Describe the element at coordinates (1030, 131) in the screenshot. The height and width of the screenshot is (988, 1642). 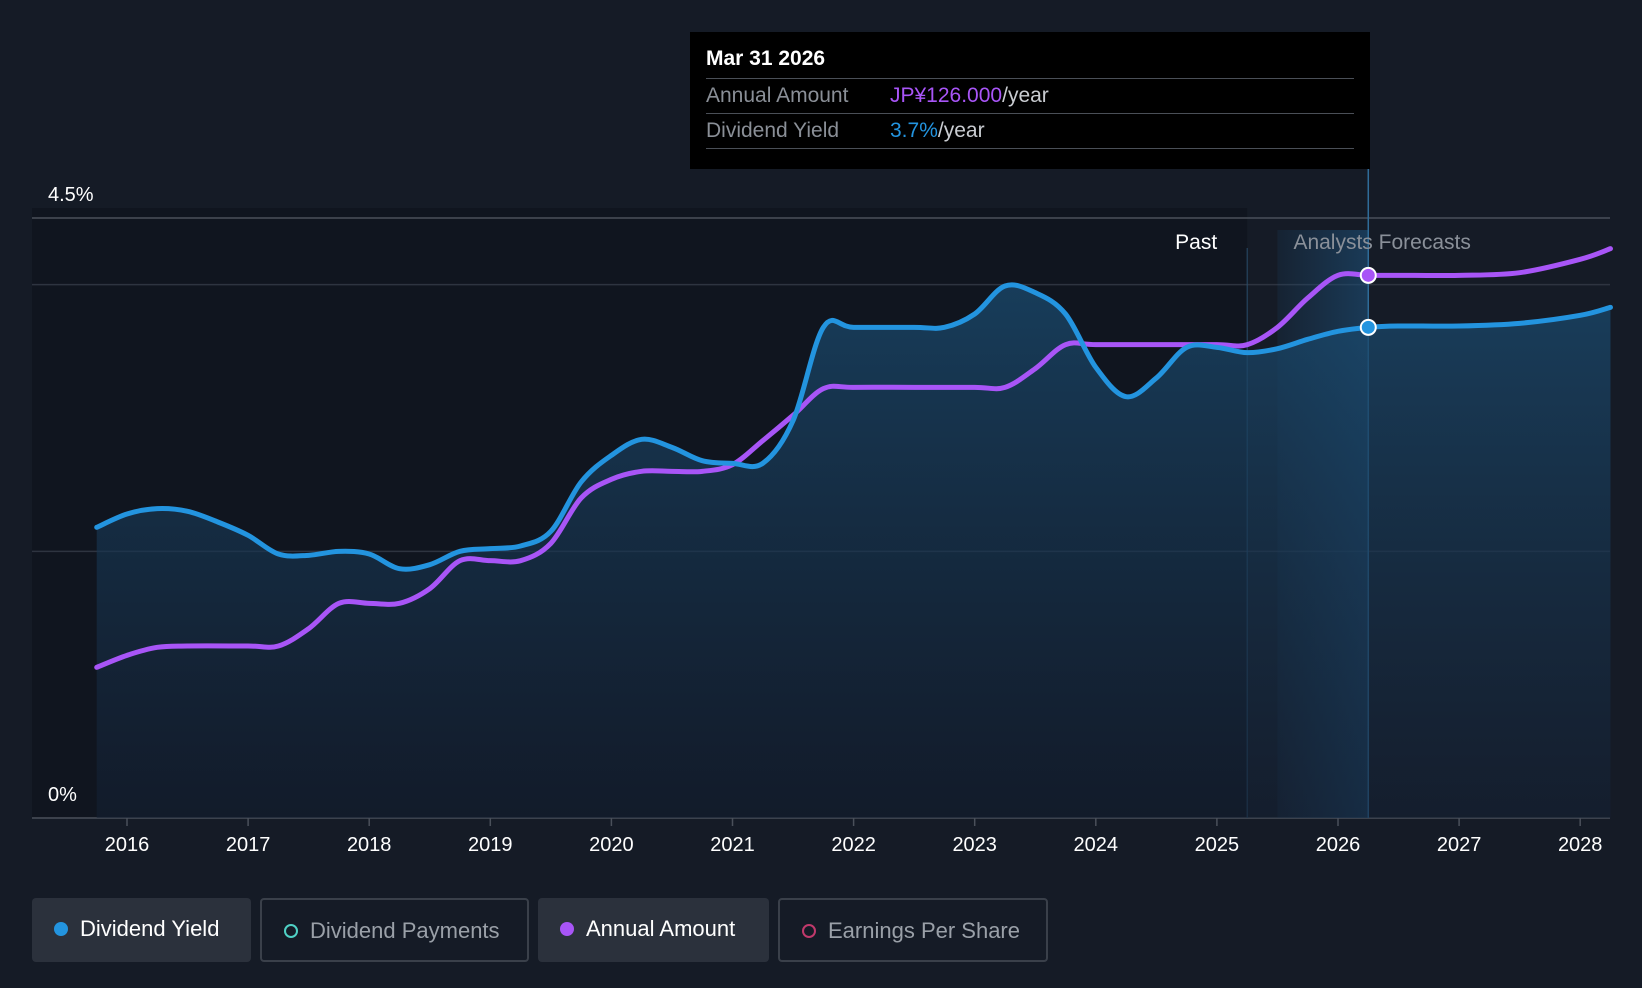
I see `tooltip-row-dividend-yield: Dividend Yield 3.7%/year` at that location.